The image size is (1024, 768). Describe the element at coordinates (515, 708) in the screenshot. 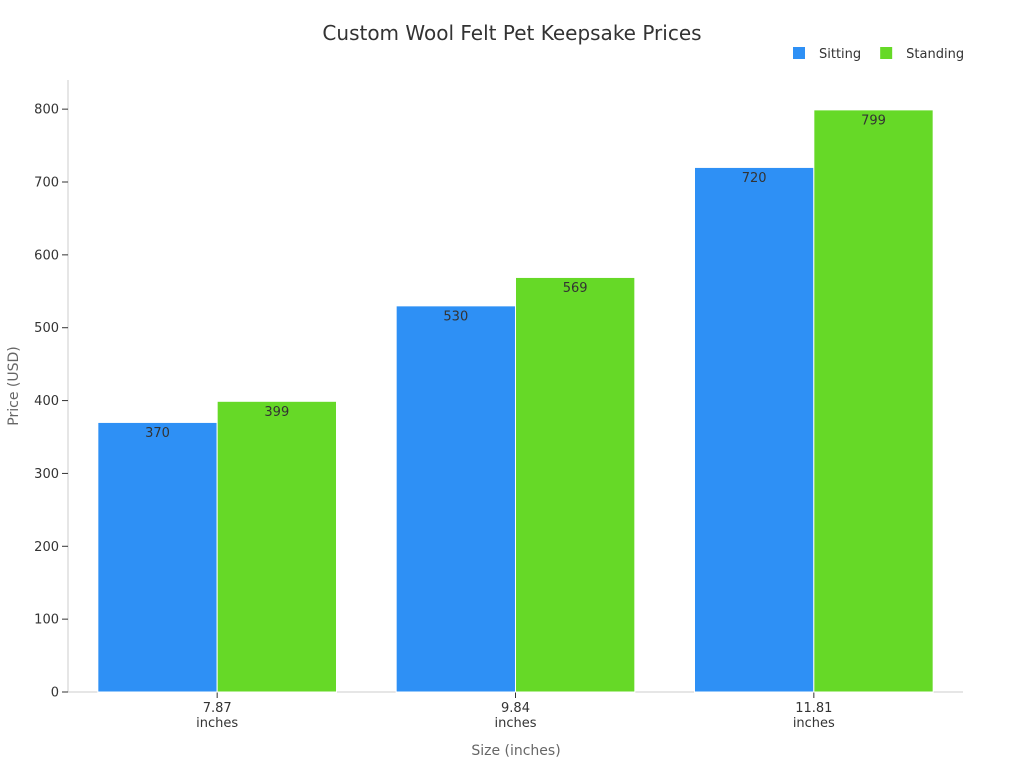

I see `x-tick-label: 9.84` at that location.